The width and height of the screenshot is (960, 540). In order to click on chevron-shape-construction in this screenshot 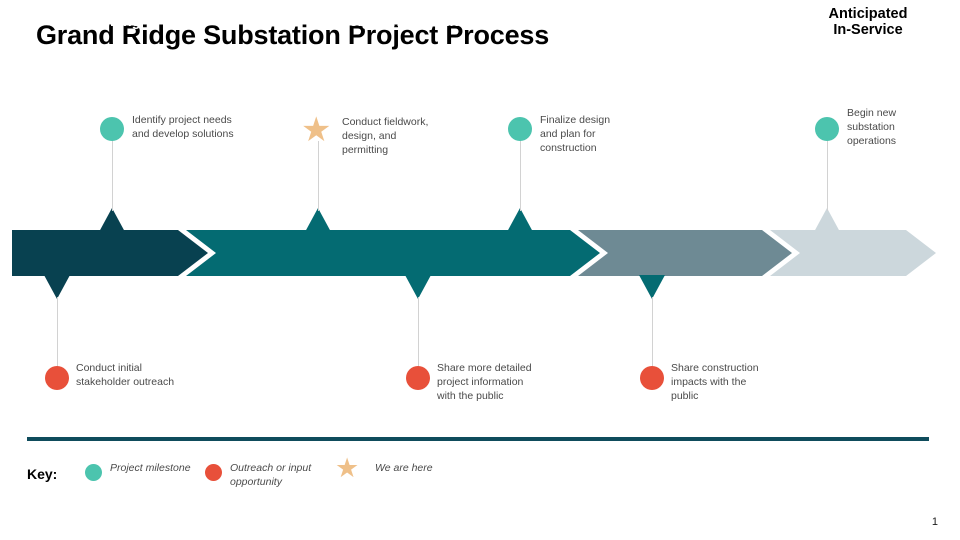, I will do `click(685, 253)`.